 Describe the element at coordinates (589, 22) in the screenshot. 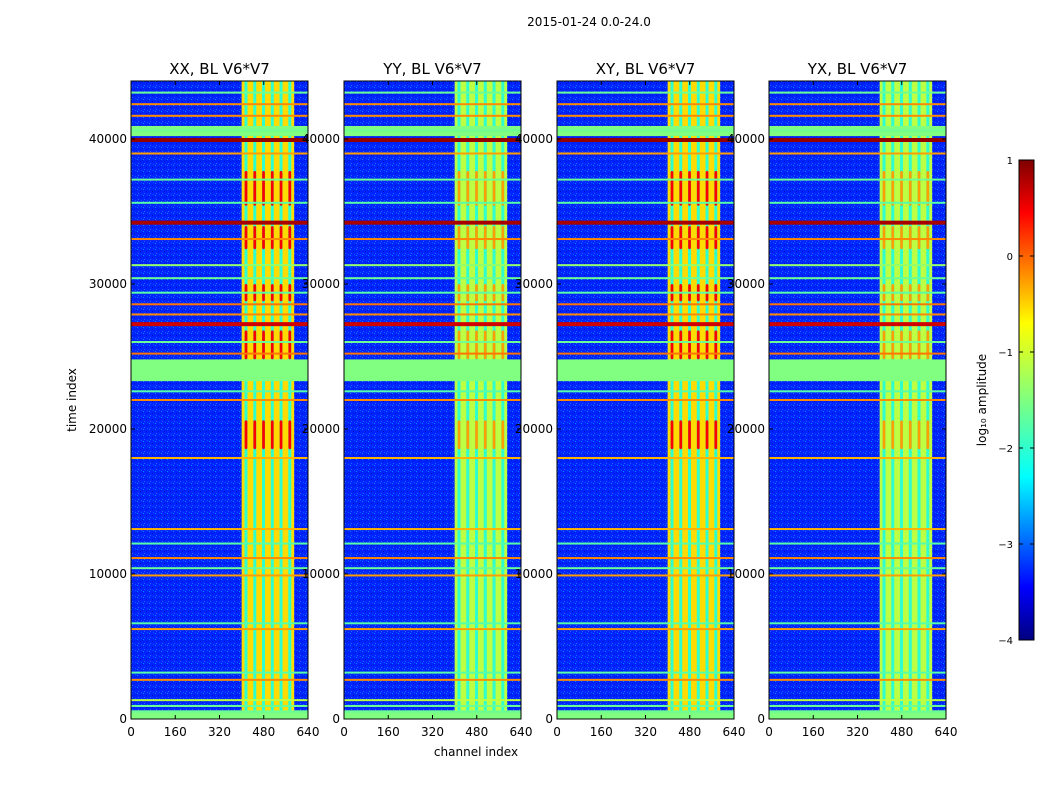

I see `figure-suptitle: 2015-01-24 0.0-24.0` at that location.